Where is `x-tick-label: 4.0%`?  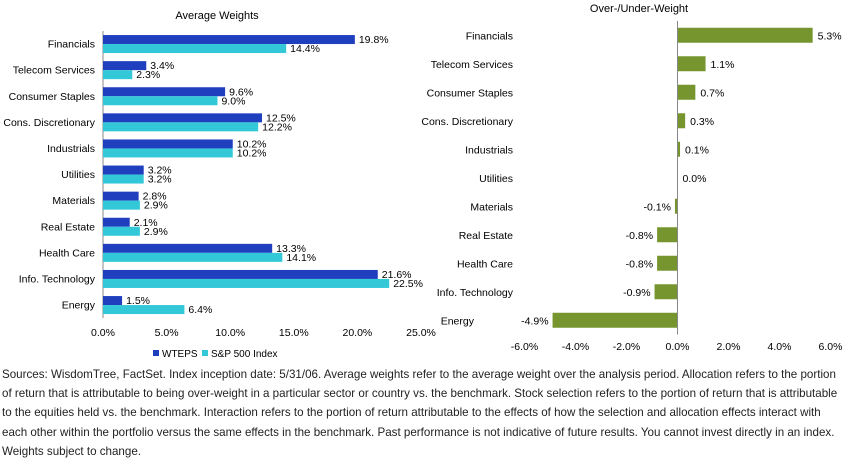
x-tick-label: 4.0% is located at coordinates (780, 347).